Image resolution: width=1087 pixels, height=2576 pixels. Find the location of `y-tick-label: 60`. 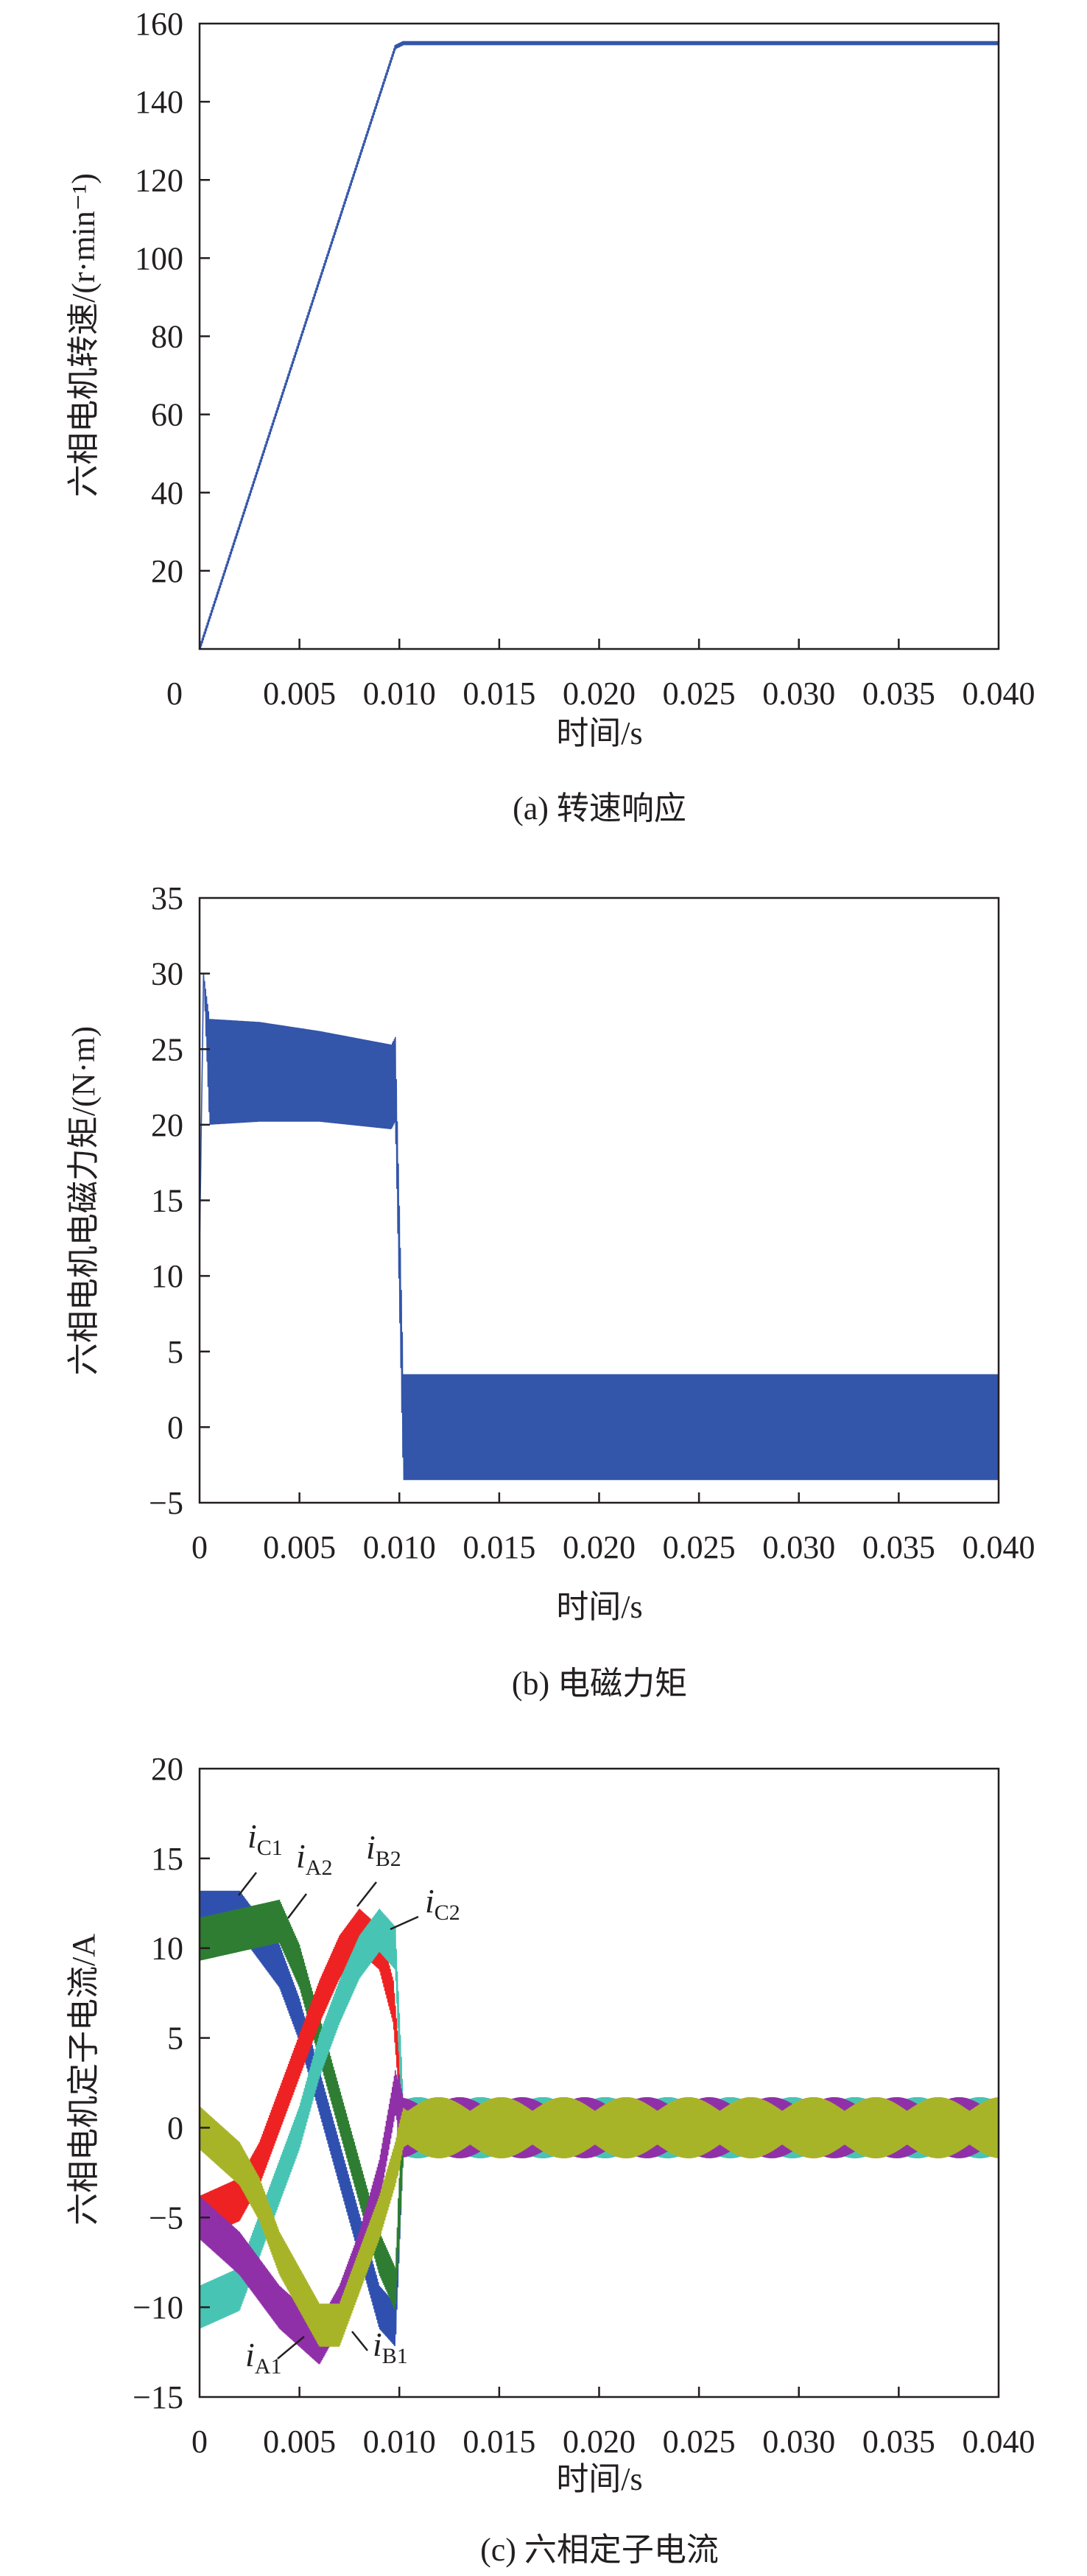

y-tick-label: 60 is located at coordinates (167, 415).